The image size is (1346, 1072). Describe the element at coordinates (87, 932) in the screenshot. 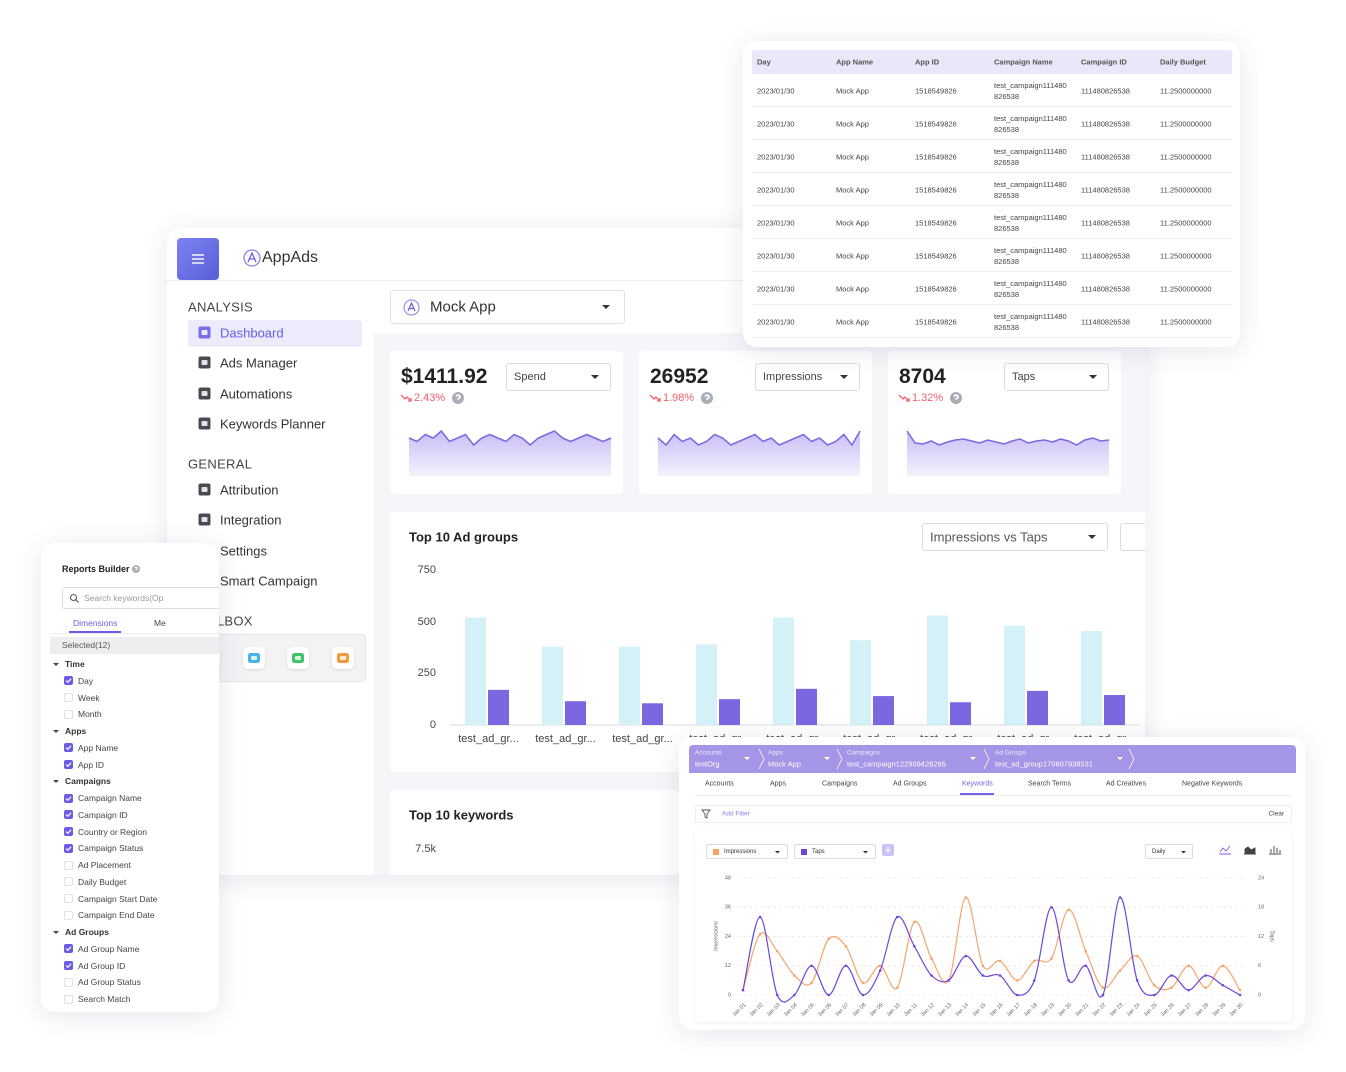

I see `group-name: Ad Groups` at that location.